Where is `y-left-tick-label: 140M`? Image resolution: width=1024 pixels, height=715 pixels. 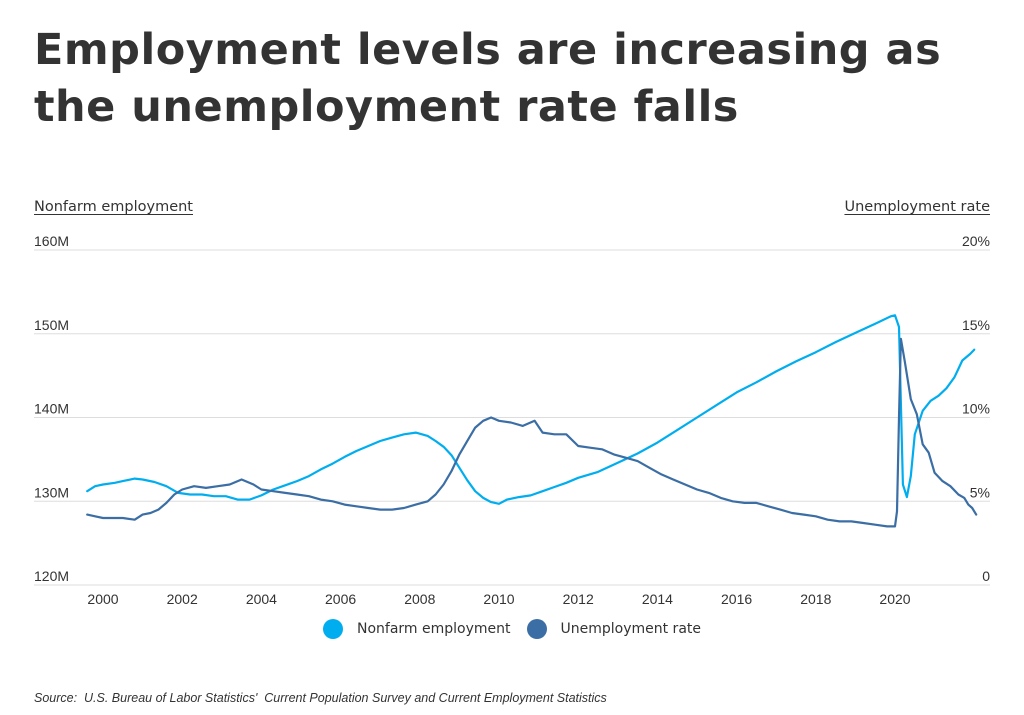
y-left-tick-label: 140M is located at coordinates (51, 409).